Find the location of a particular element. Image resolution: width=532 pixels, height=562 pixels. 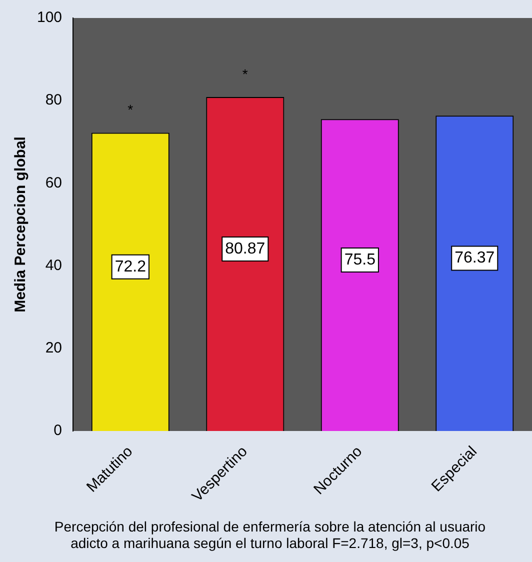

y-tick-label: 100 is located at coordinates (49, 17).